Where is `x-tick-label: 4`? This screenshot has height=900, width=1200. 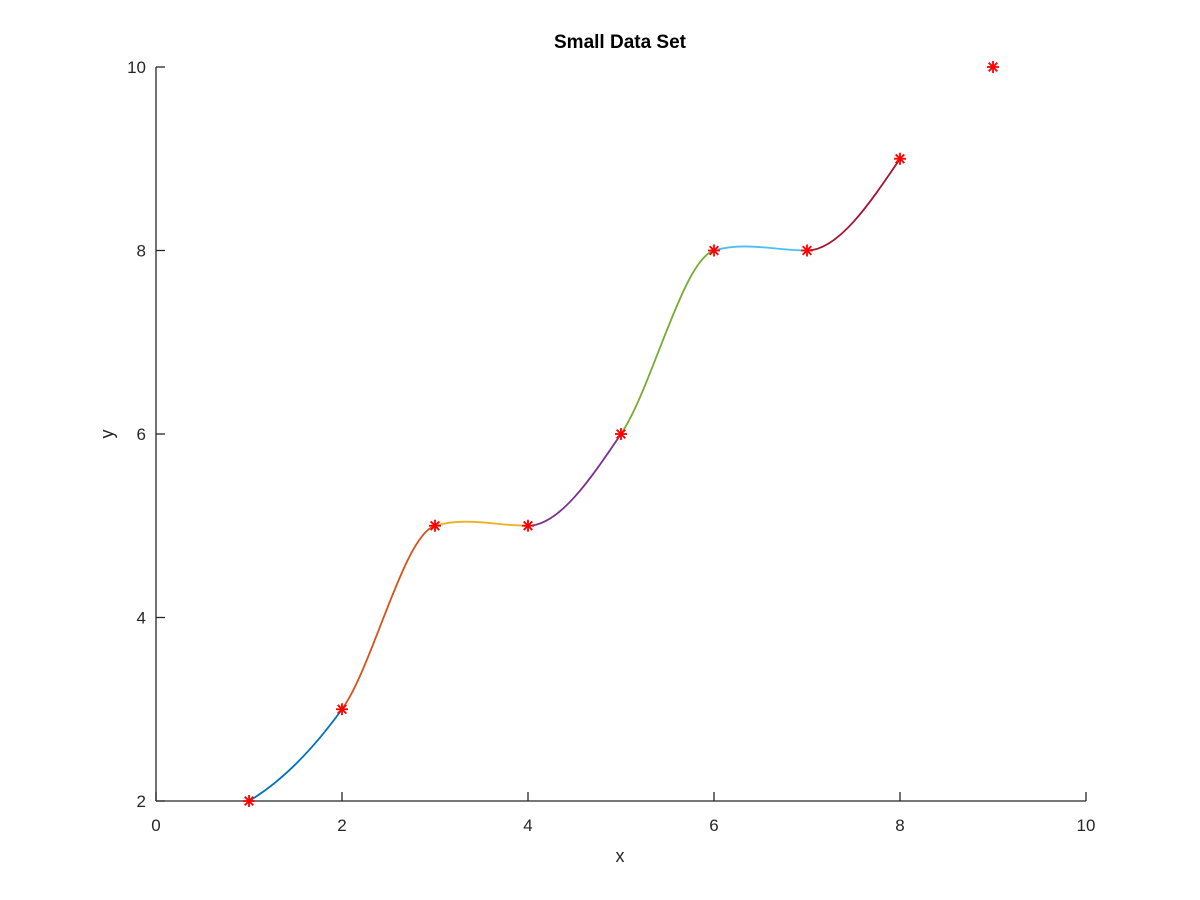 x-tick-label: 4 is located at coordinates (527, 825).